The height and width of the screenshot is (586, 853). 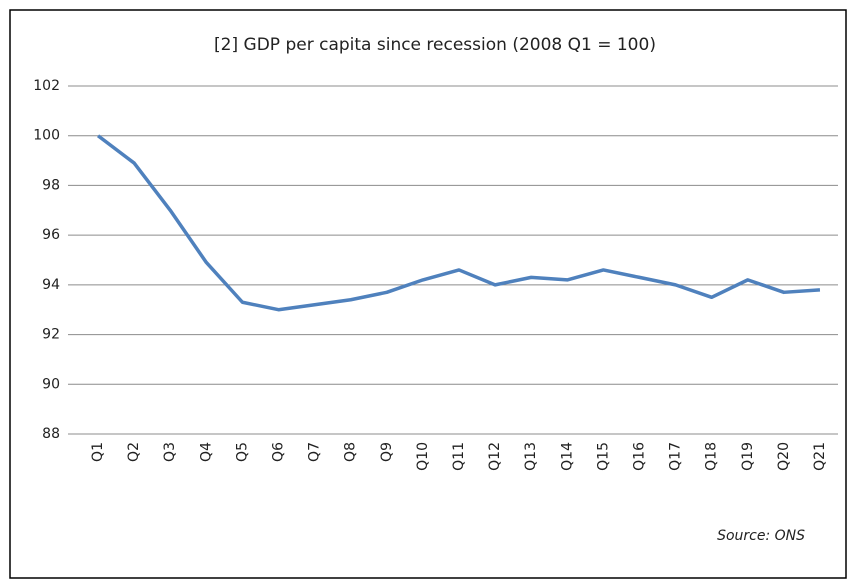 I want to click on y-tick-label: 94, so click(x=51, y=285).